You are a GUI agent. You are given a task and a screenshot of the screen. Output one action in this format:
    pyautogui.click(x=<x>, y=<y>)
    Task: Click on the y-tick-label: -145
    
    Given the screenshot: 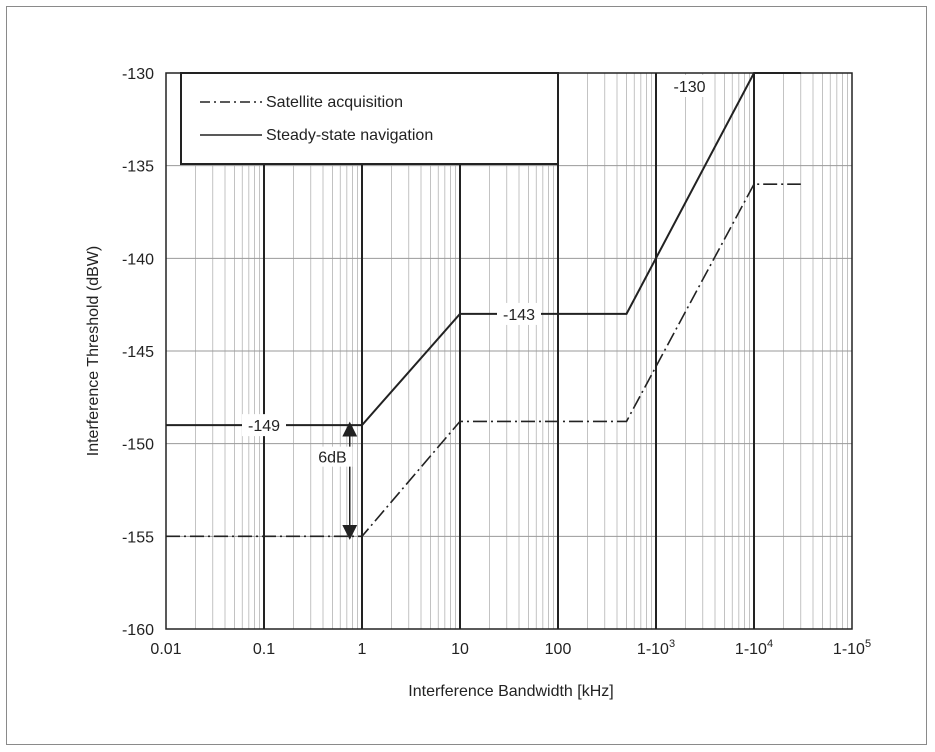 What is the action you would take?
    pyautogui.click(x=138, y=352)
    